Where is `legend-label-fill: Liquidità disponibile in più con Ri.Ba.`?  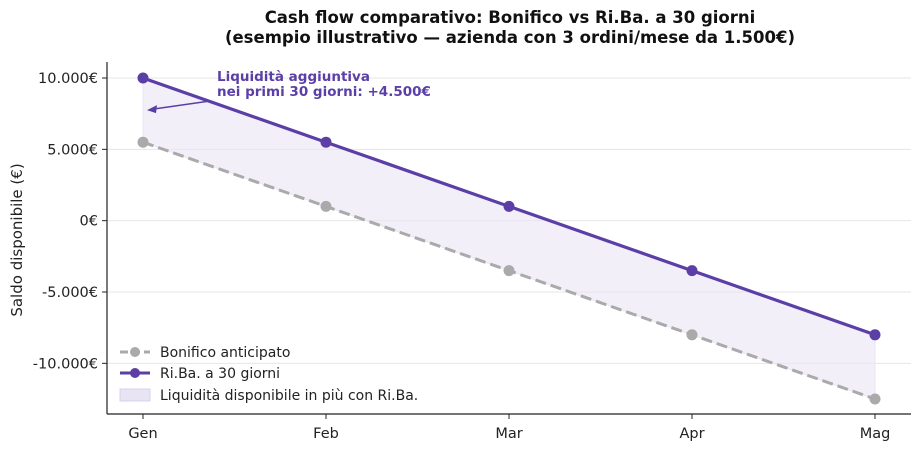 legend-label-fill: Liquidità disponibile in più con Ri.Ba. is located at coordinates (289, 396).